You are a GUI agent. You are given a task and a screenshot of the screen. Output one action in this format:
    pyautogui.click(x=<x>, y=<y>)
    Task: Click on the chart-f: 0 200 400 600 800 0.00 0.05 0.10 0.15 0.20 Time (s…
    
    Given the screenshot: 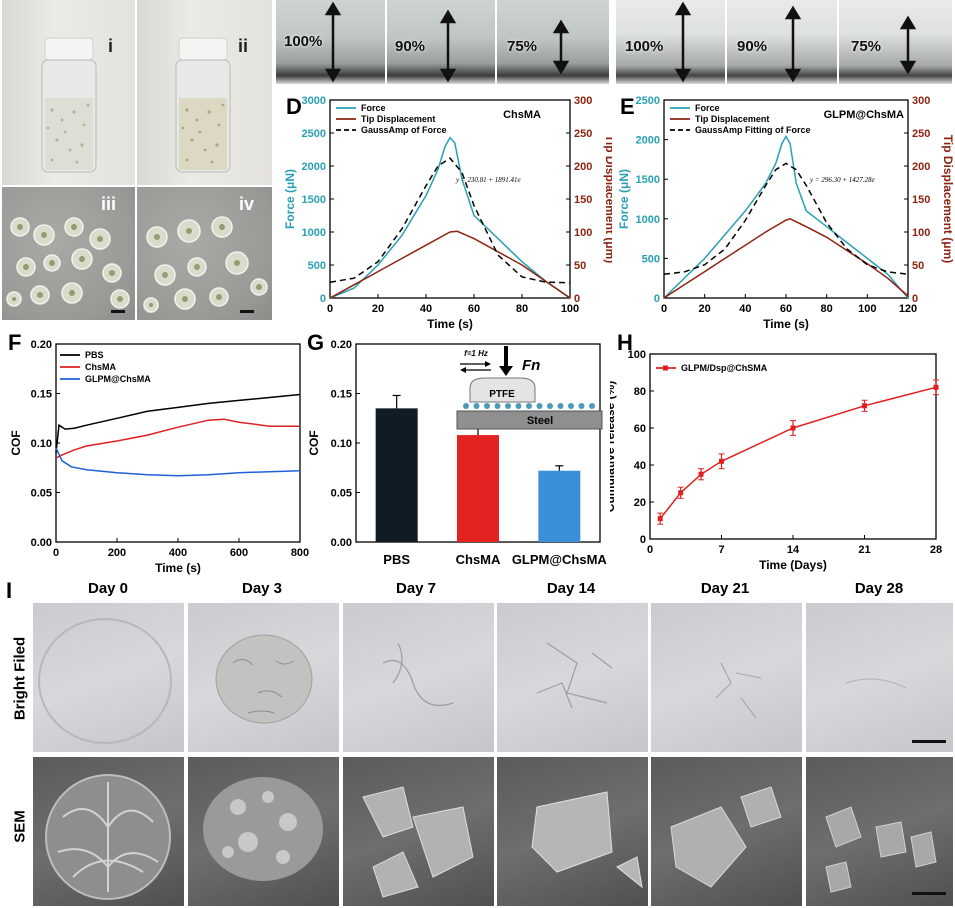 What is the action you would take?
    pyautogui.click(x=159, y=457)
    